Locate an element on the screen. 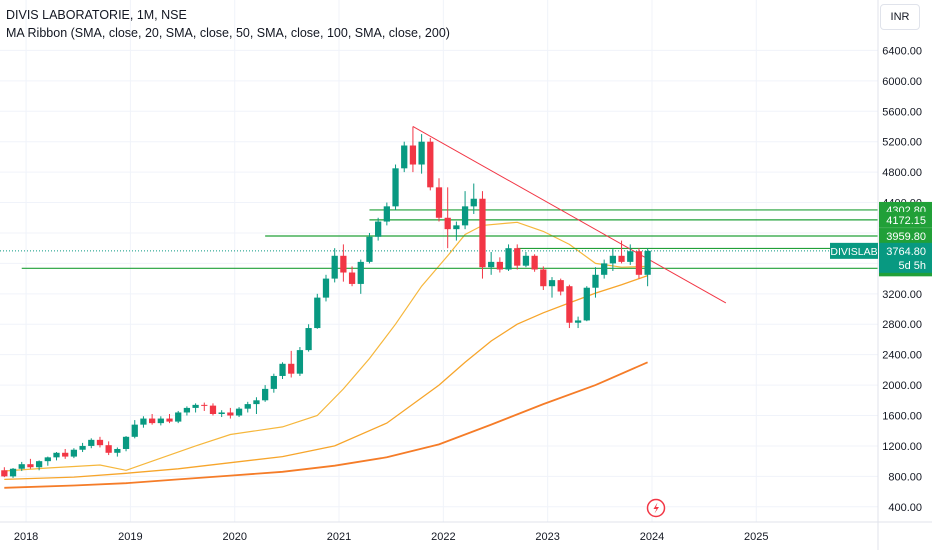  level-price-badge: 4172.15 is located at coordinates (905, 219).